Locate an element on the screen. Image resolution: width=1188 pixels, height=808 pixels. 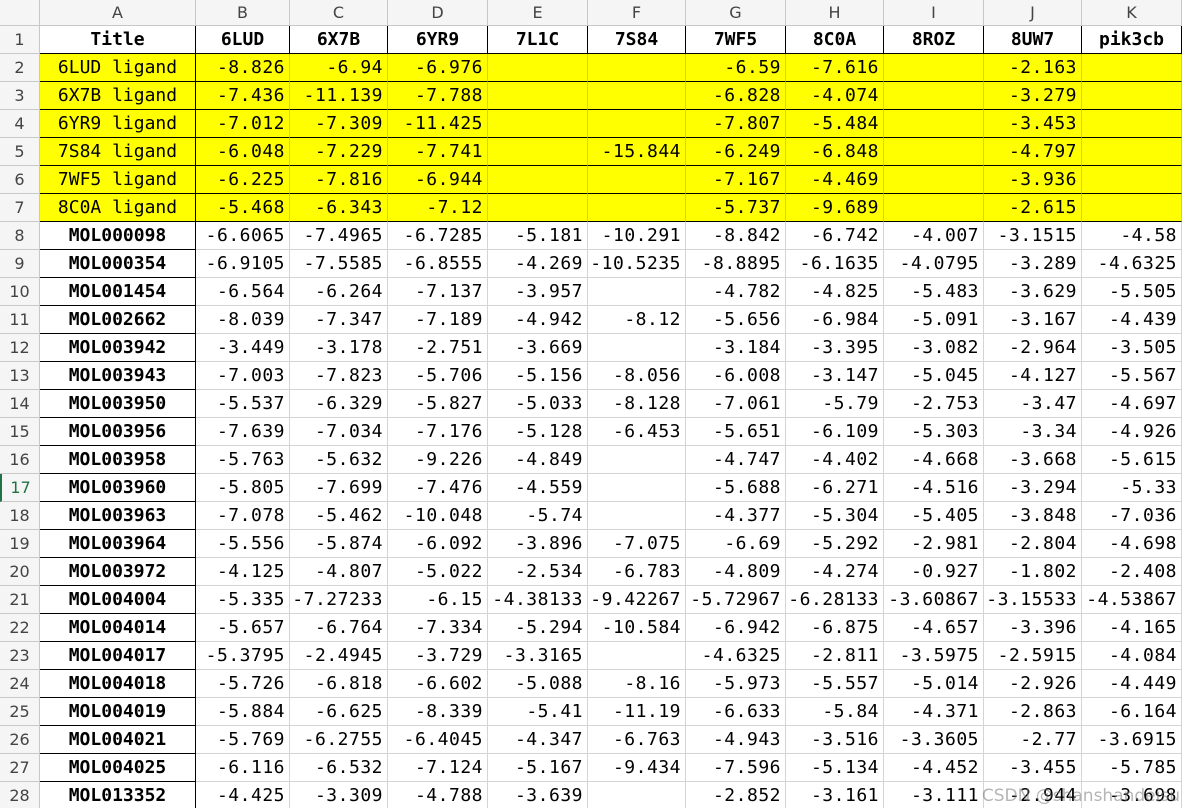
cell: -4.074 is located at coordinates (835, 96).